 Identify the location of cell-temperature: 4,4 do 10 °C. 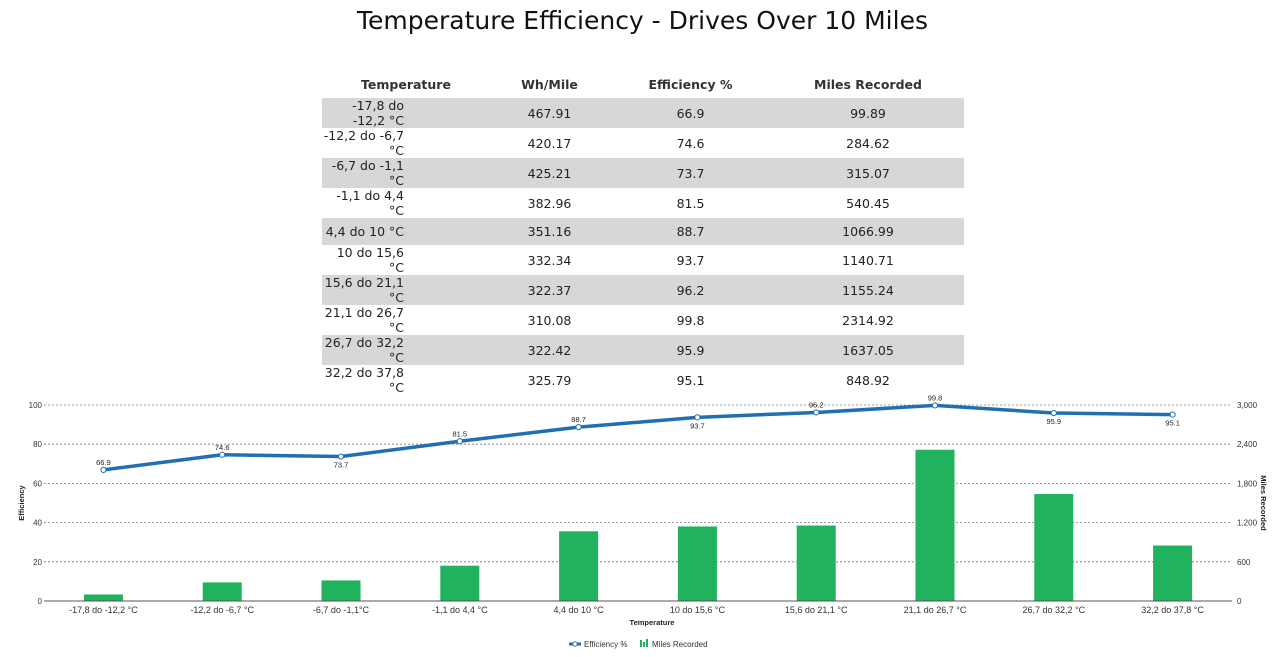
(406, 232).